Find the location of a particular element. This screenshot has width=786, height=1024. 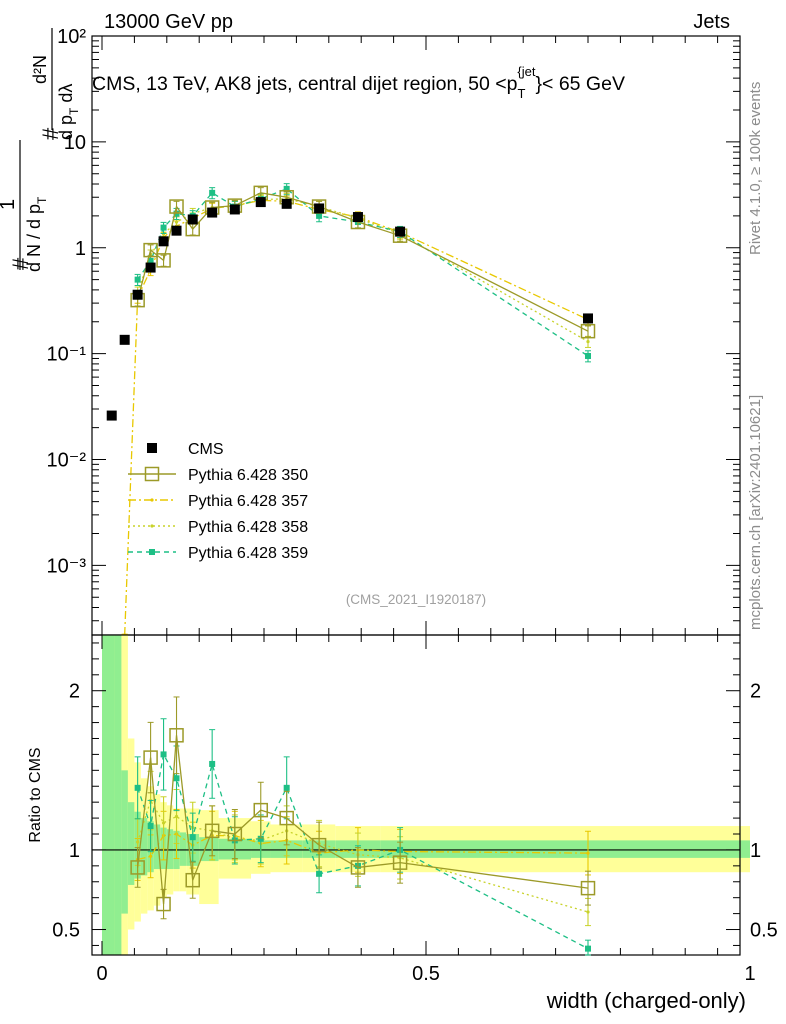

y-label-den: d N / d pT is located at coordinates (36, 234).